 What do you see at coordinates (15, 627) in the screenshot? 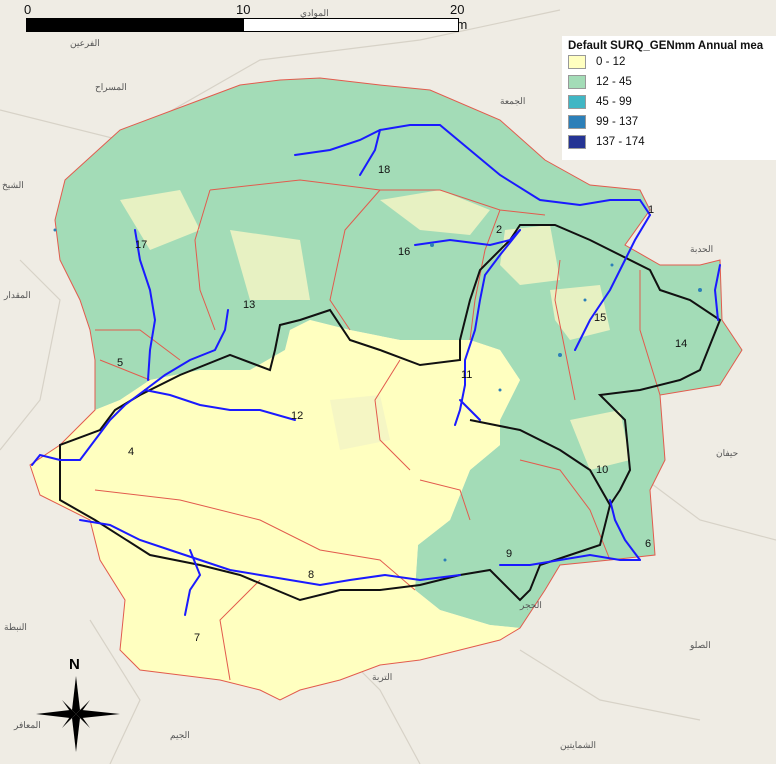
I see `place-label: النبطة` at bounding box center [15, 627].